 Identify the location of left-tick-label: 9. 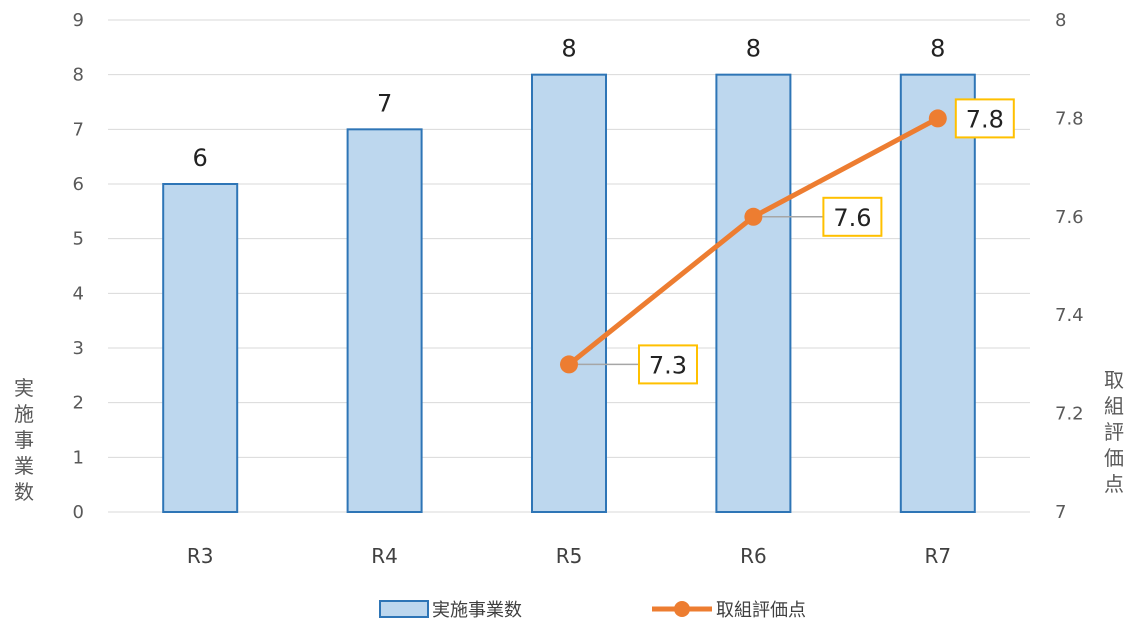
(78, 20).